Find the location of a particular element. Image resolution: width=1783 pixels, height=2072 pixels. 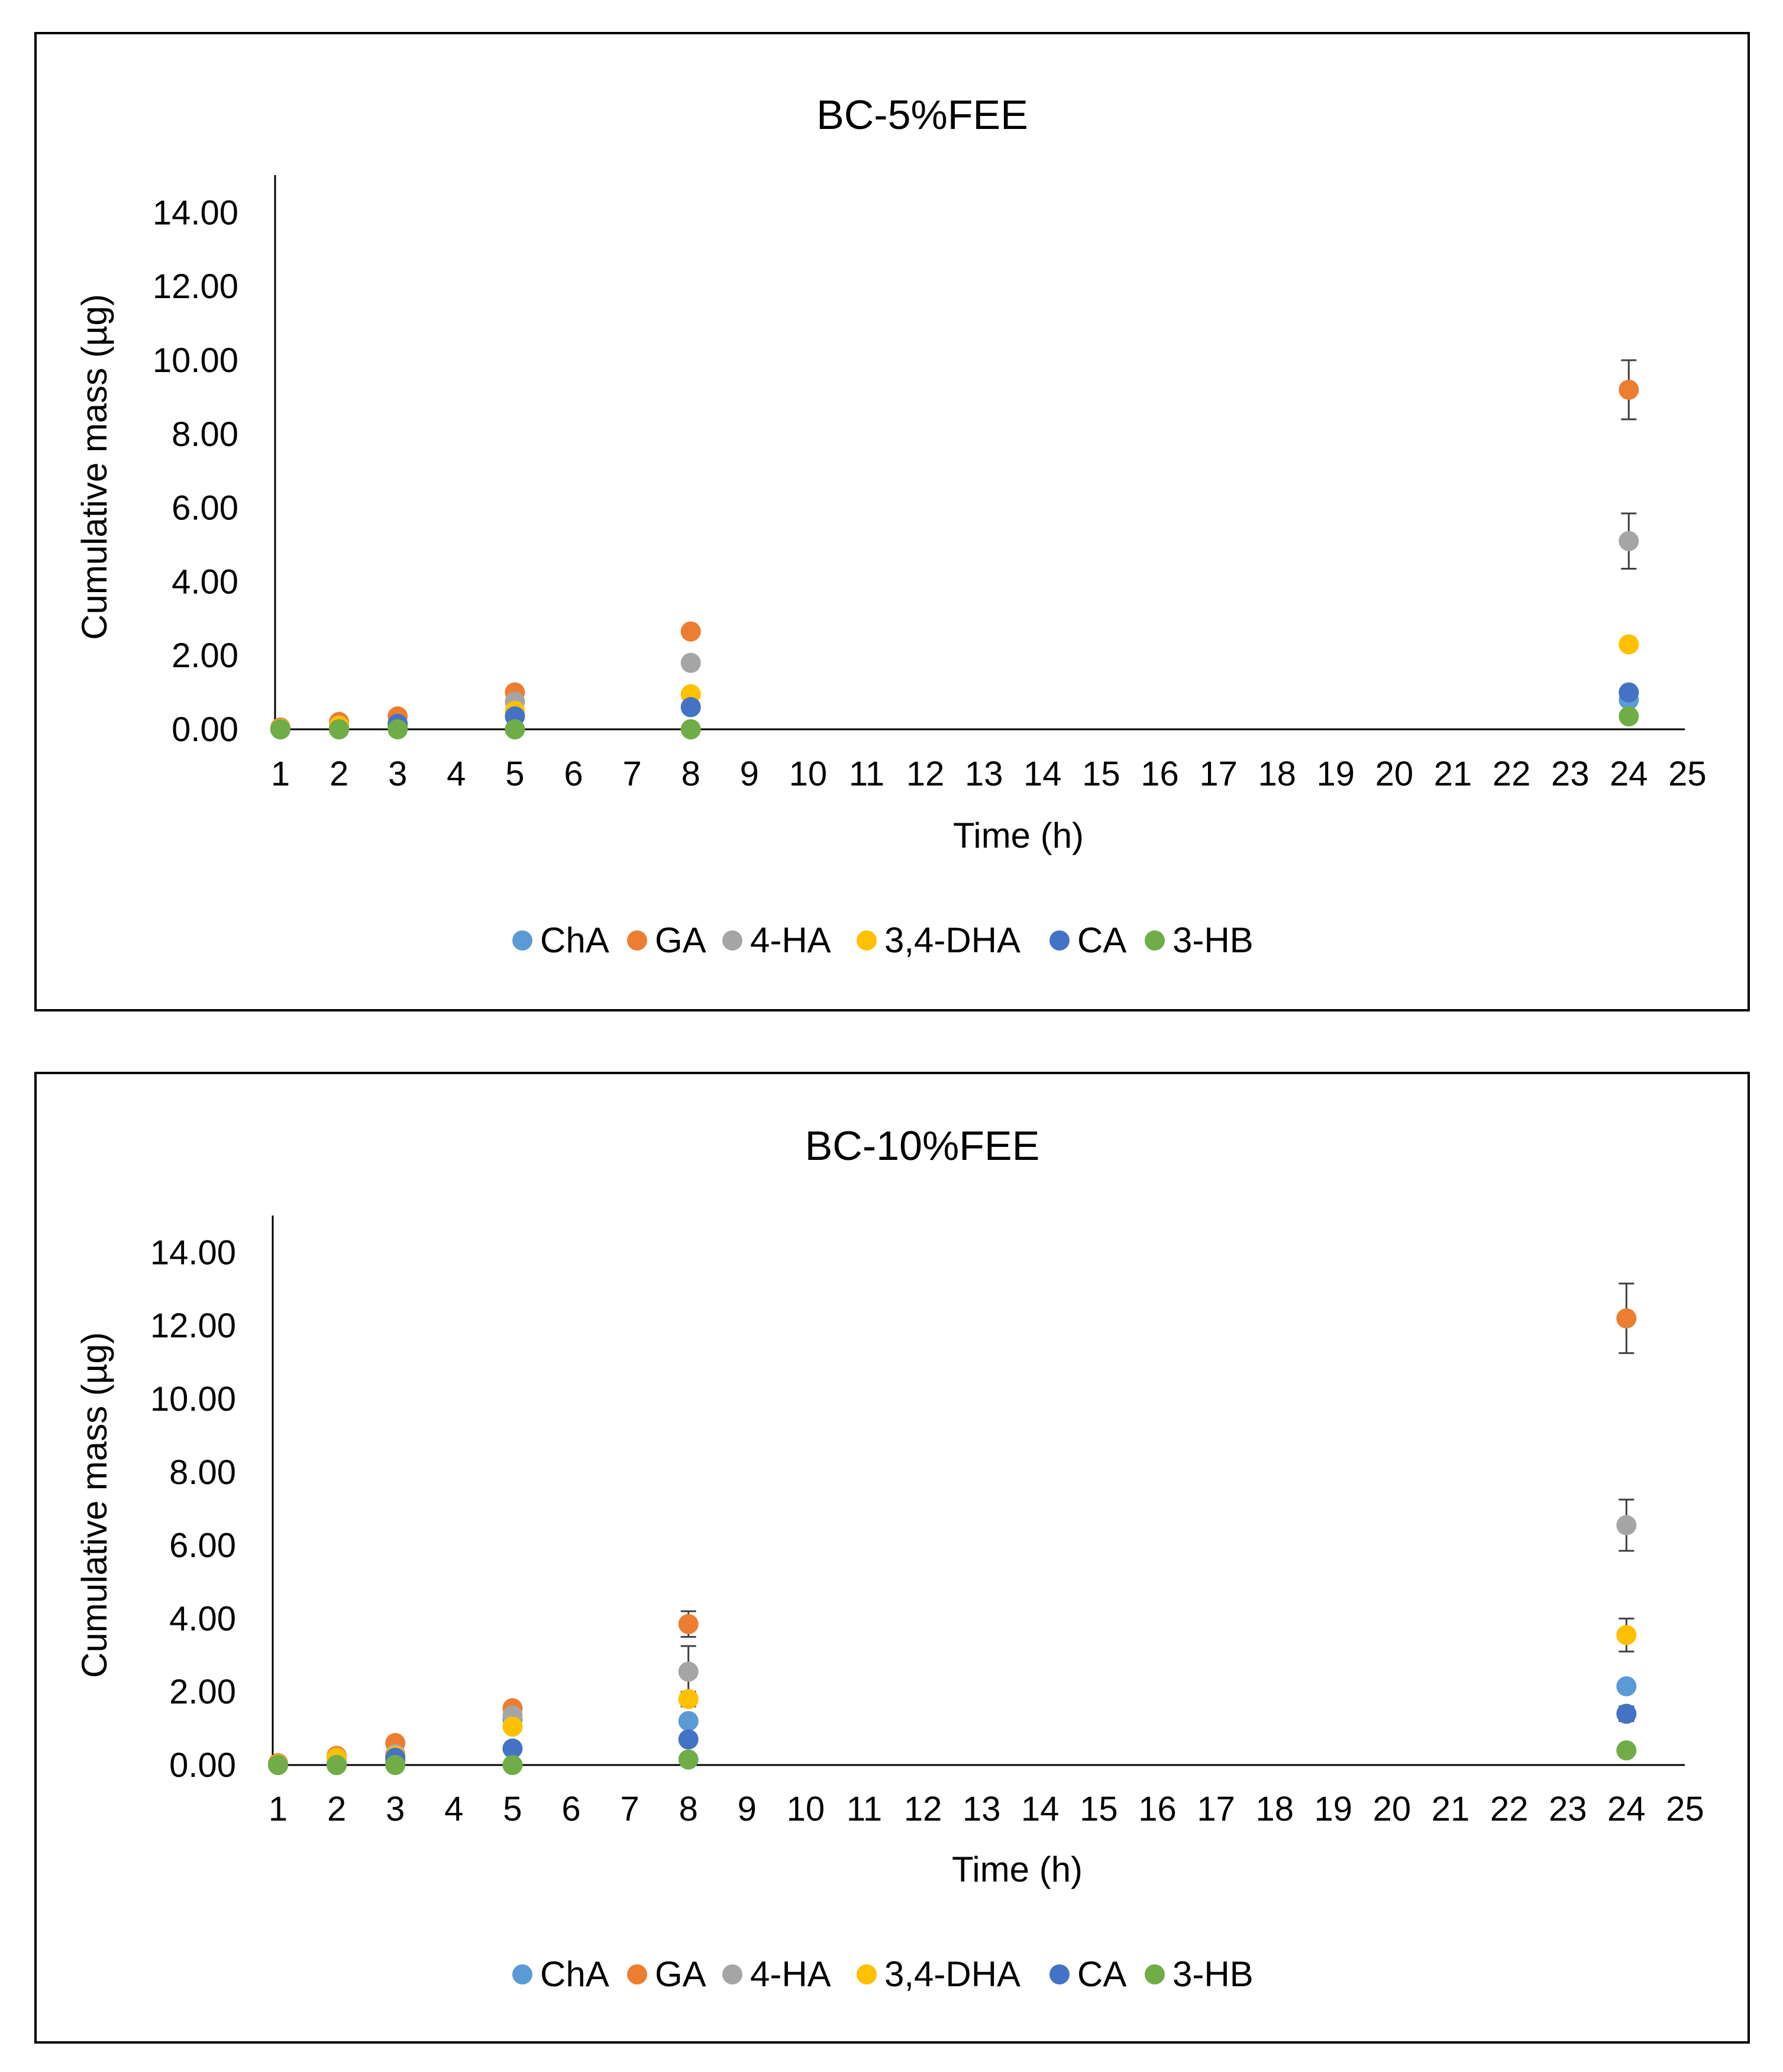

y-tick-label: 0.00 is located at coordinates (205, 730).